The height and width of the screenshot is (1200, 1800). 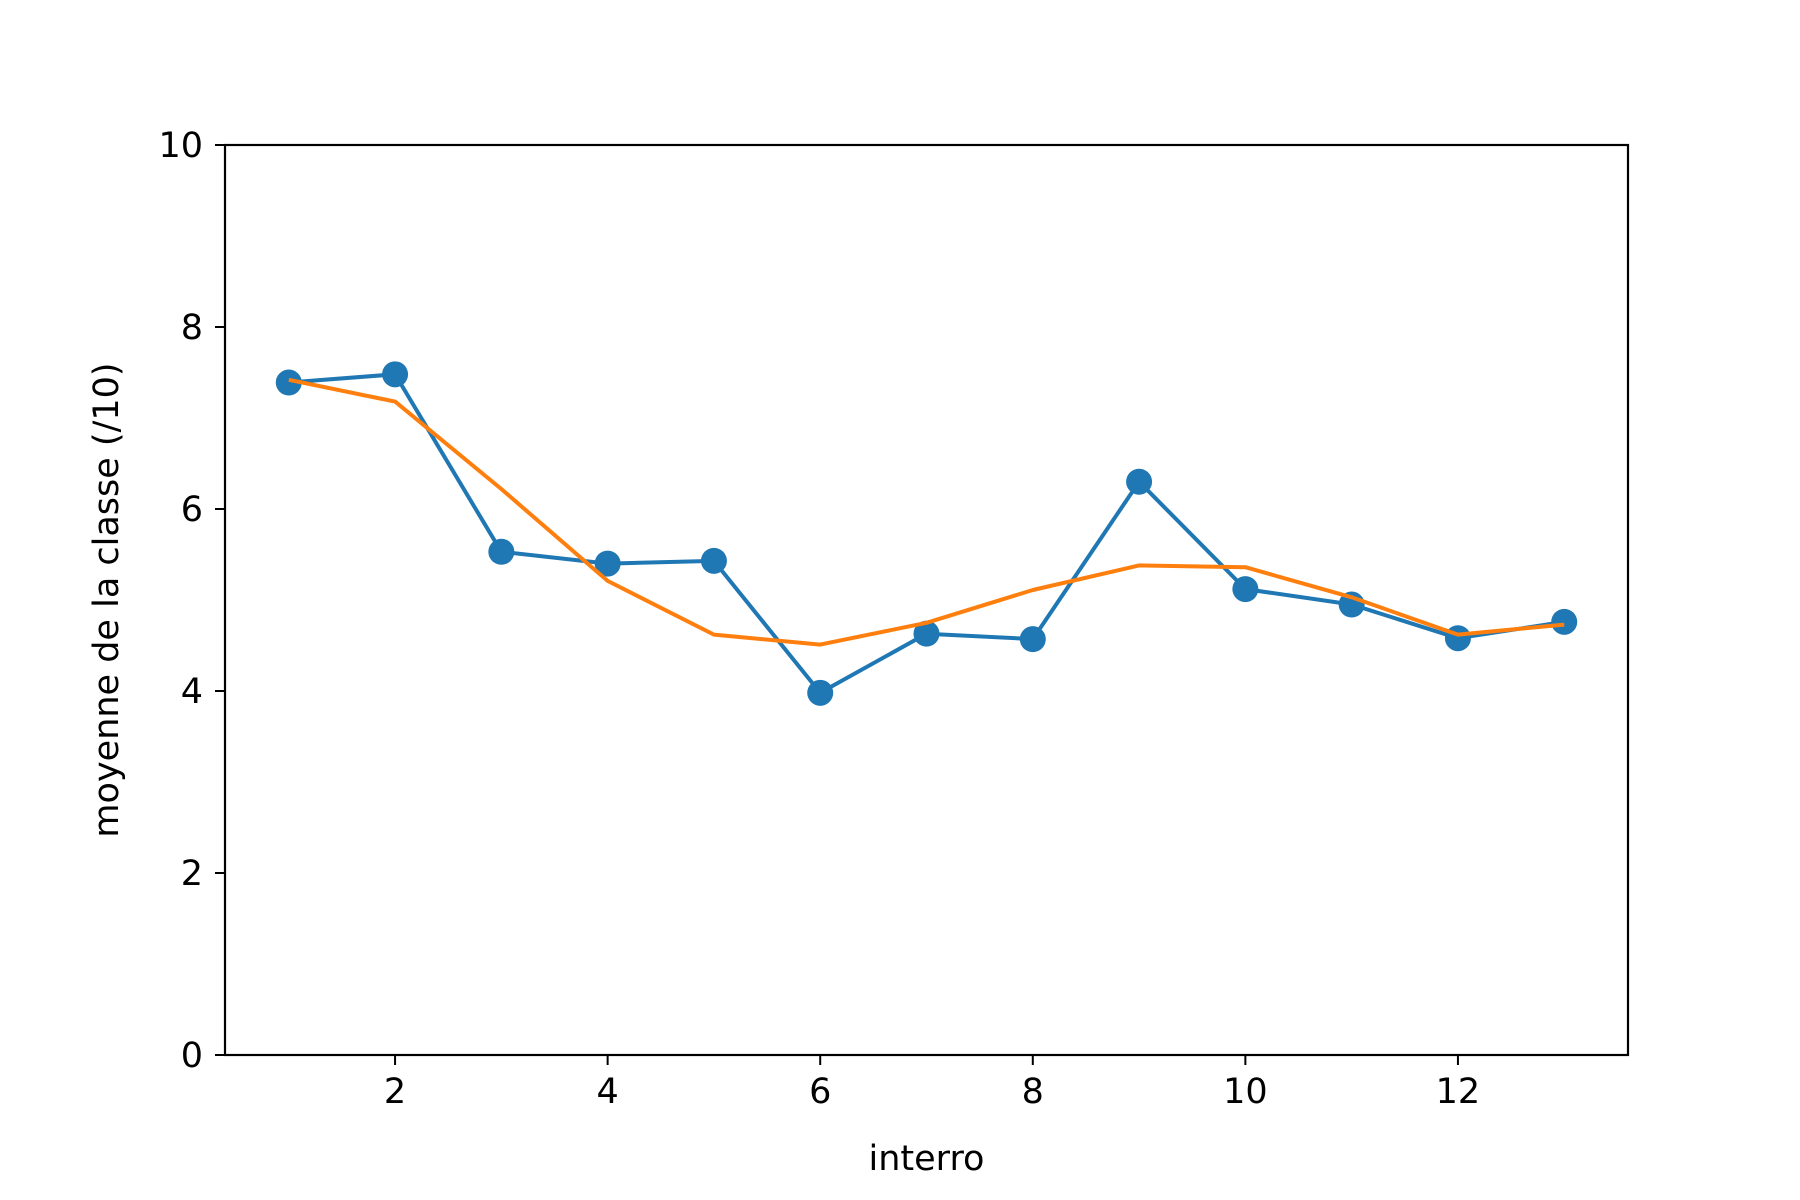 What do you see at coordinates (395, 1092) in the screenshot?
I see `x-tick-label: 2` at bounding box center [395, 1092].